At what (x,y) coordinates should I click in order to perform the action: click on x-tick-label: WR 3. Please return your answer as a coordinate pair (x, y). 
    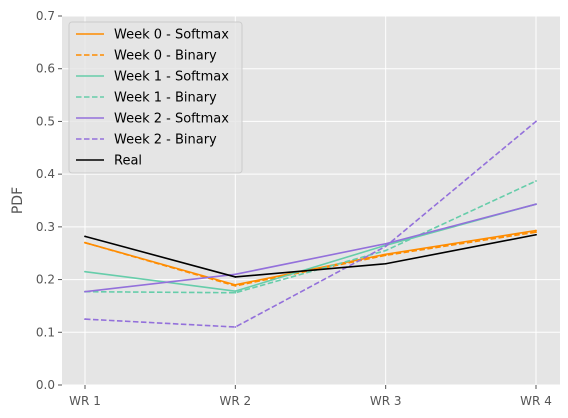
    Looking at the image, I should click on (386, 401).